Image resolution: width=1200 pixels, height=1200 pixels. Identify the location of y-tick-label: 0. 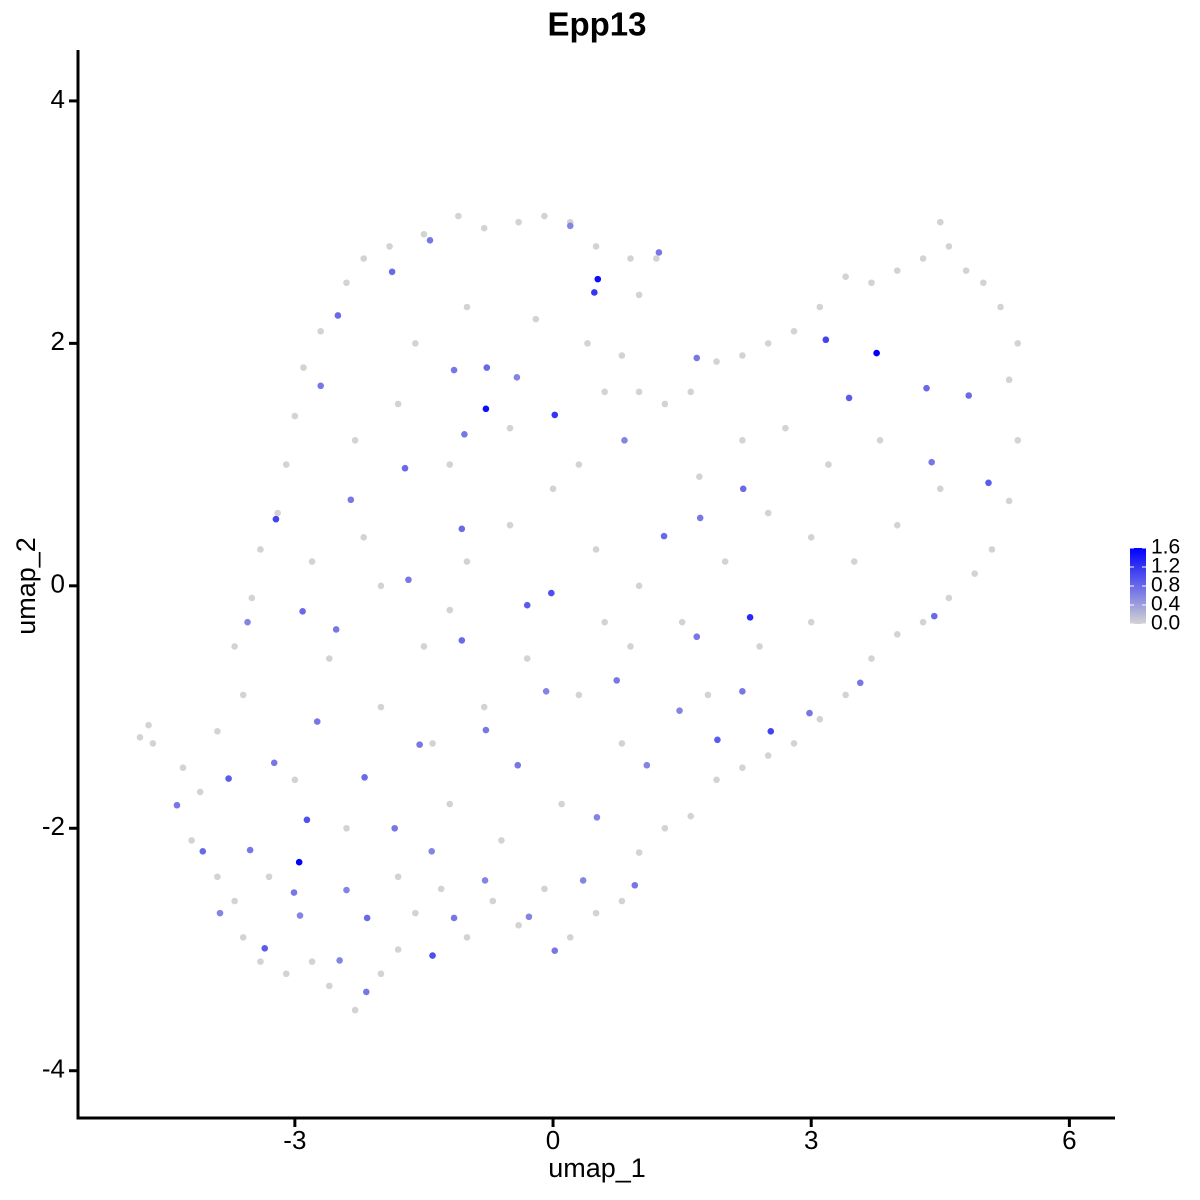
(58, 584).